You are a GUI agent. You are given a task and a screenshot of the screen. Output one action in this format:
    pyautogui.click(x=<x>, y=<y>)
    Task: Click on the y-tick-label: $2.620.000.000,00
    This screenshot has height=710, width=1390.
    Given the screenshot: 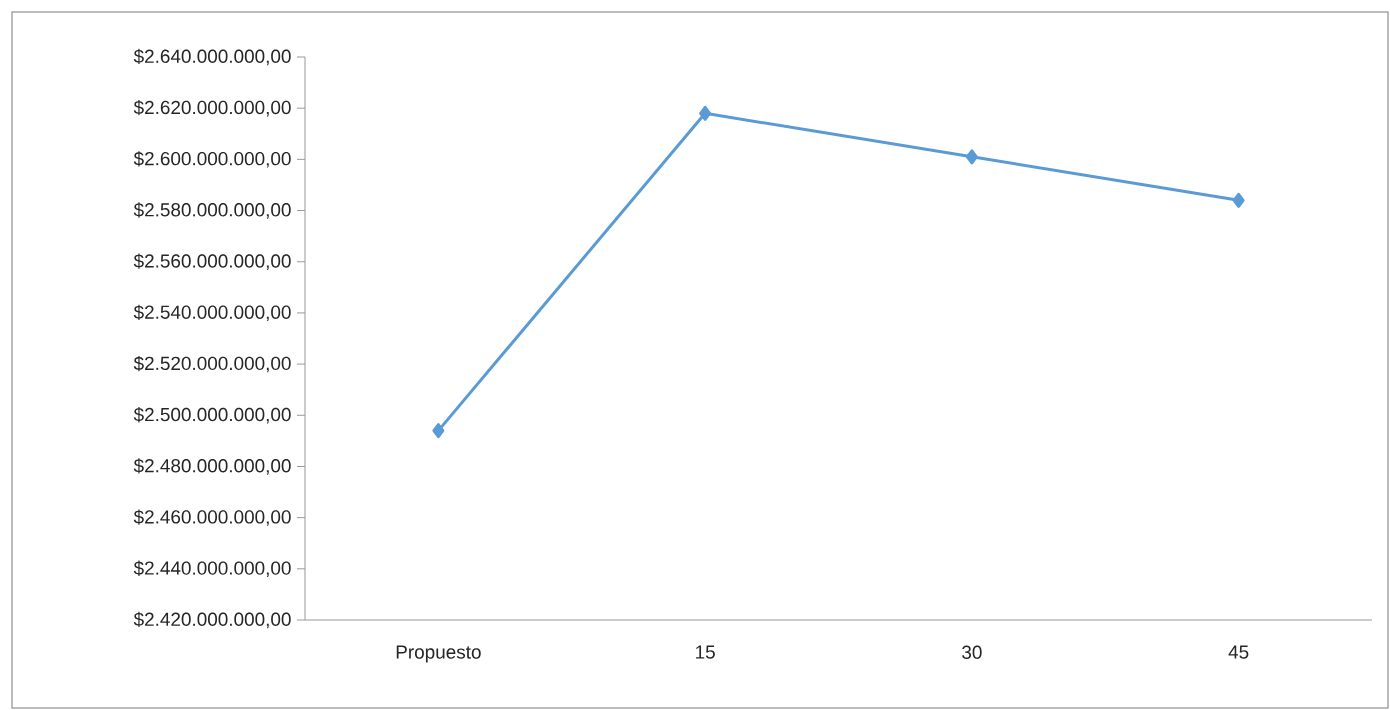 What is the action you would take?
    pyautogui.click(x=212, y=108)
    